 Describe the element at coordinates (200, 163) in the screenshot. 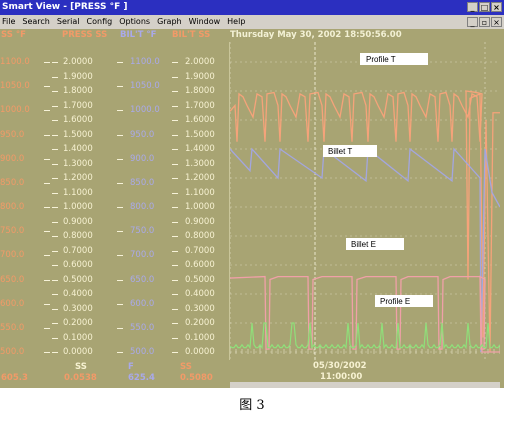

I see `scale-col4-label: 1.3000` at that location.